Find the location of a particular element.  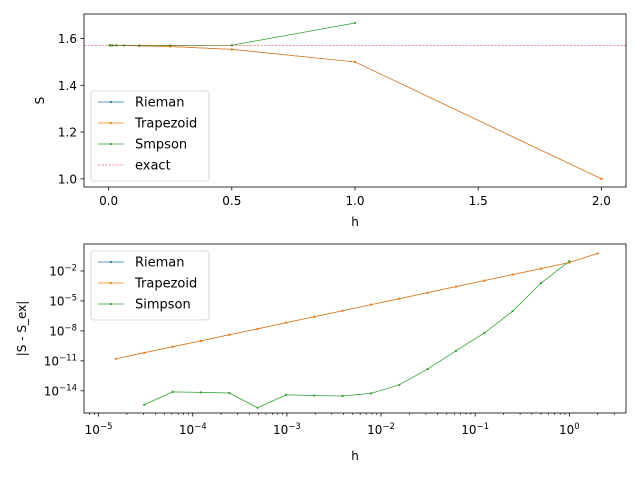

y-axis-label: S is located at coordinates (40, 101).